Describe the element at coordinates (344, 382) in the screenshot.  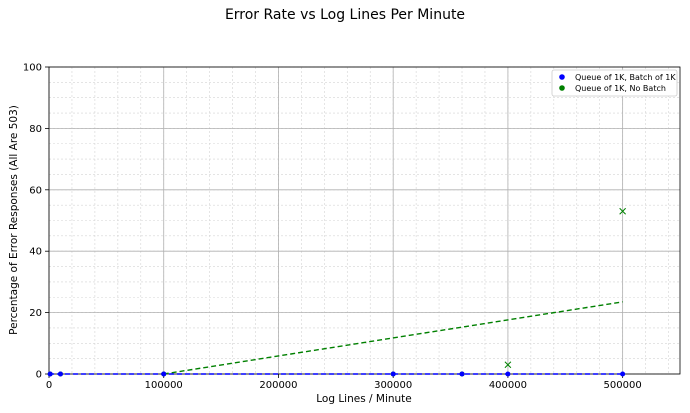
I see `x-axis-ticks: 0 100000 200000 300000 400000 500000` at that location.